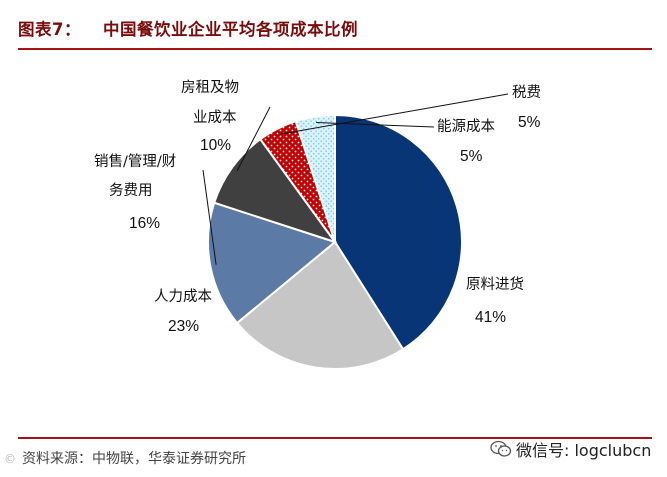  I want to click on slice-label-energy: 能源成本, so click(466, 126).